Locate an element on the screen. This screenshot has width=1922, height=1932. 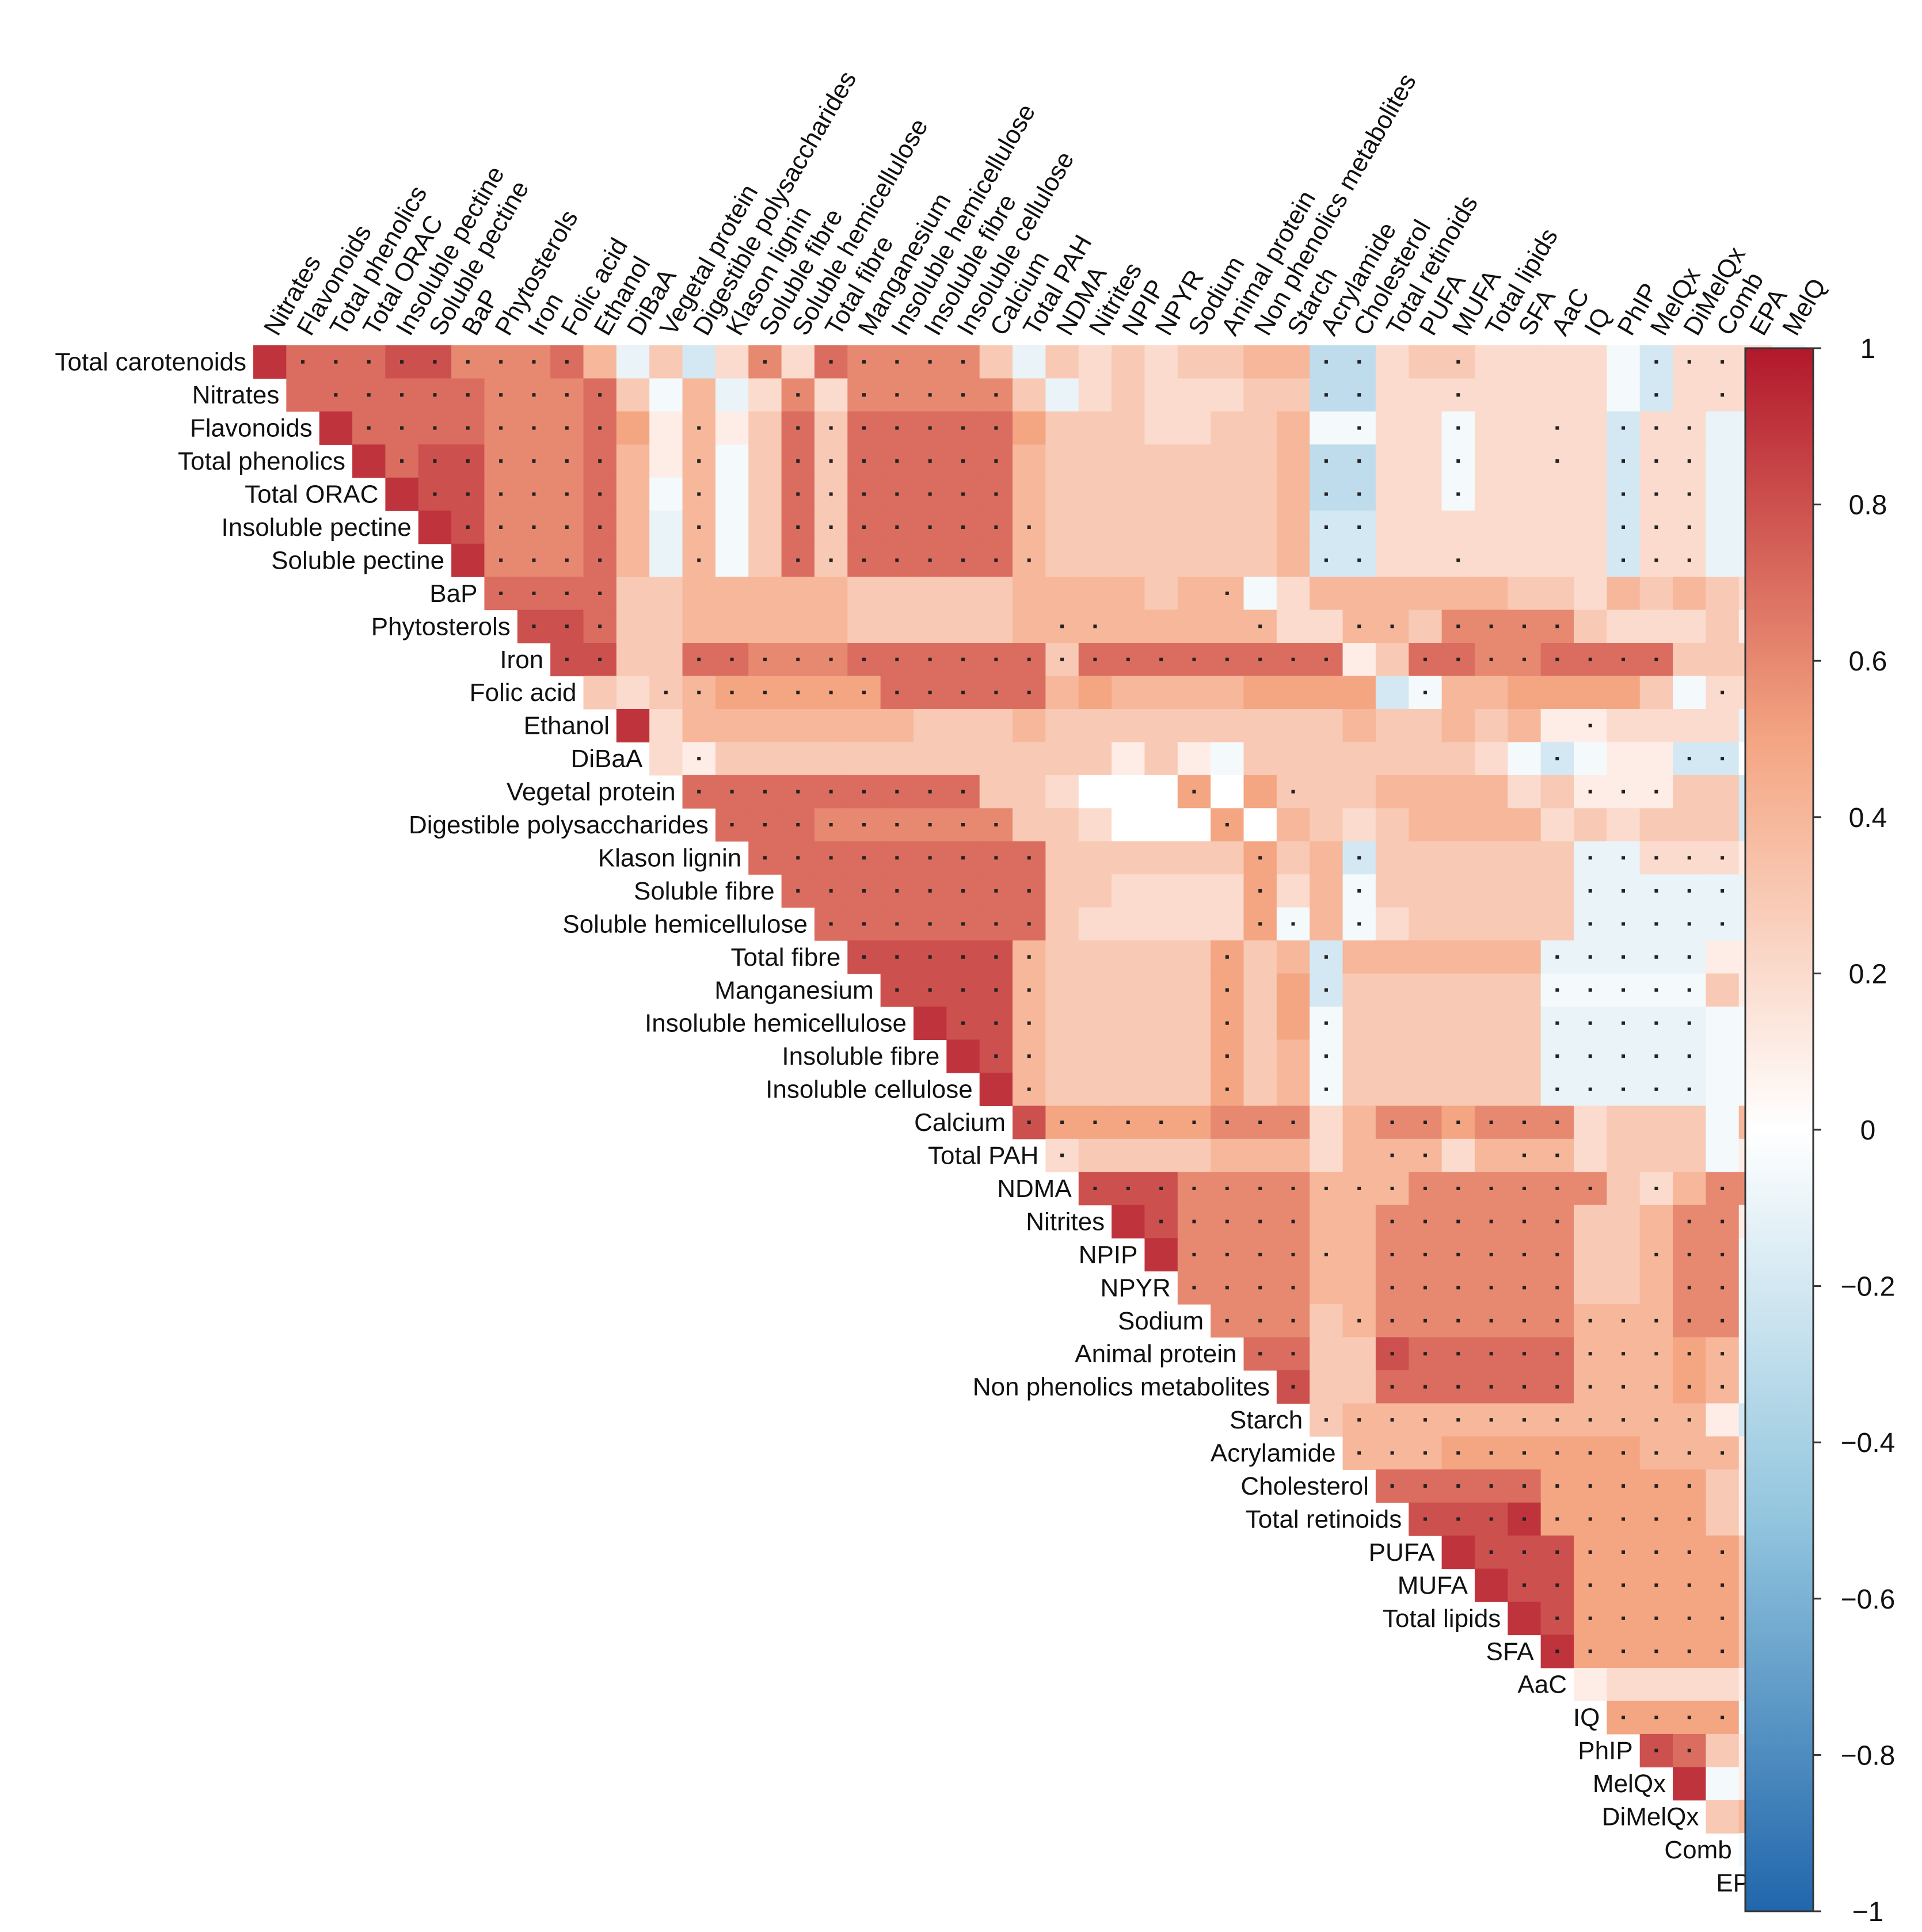
cell-r8-c40 is located at coordinates (1591, 626).